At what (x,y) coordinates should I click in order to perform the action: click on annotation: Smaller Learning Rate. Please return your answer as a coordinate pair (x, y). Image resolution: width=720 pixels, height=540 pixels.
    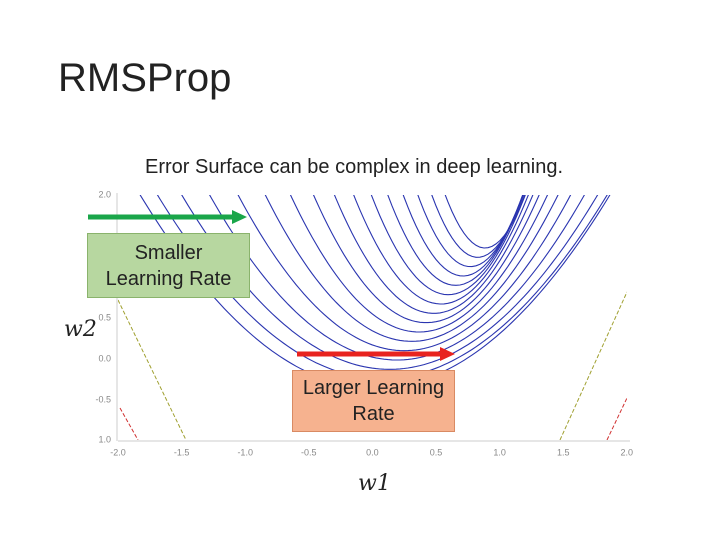
    Looking at the image, I should click on (168, 265).